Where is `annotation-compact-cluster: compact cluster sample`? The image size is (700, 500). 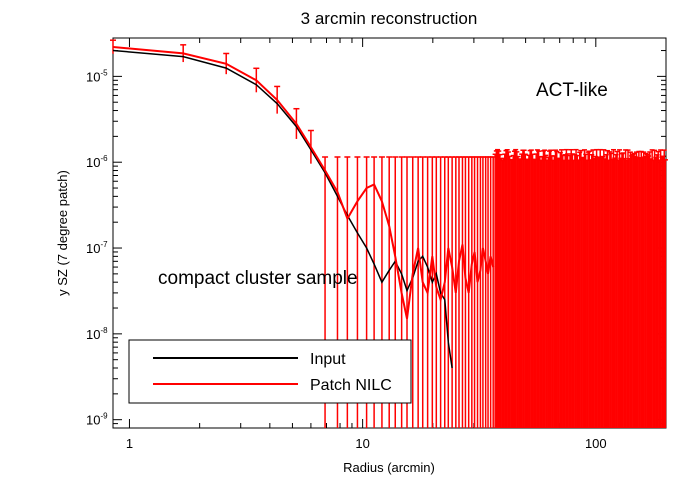
annotation-compact-cluster: compact cluster sample is located at coordinates (258, 278).